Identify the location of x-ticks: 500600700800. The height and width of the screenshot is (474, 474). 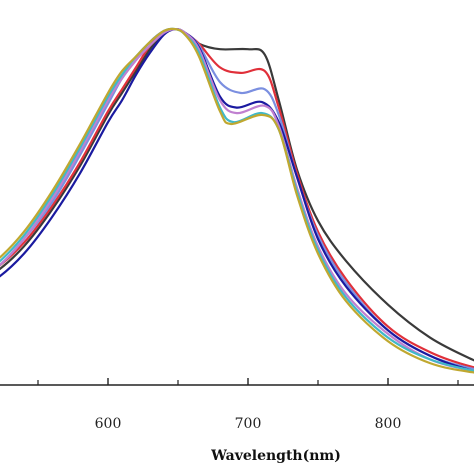
(248, 405).